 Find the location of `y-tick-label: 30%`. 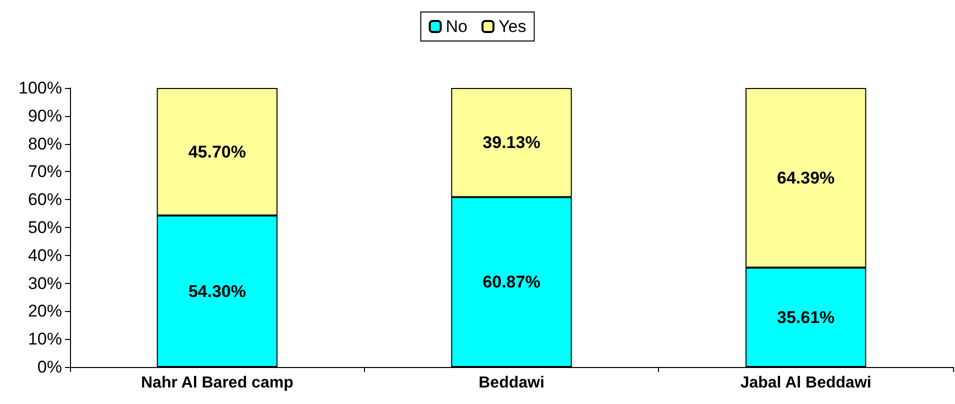

y-tick-label: 30% is located at coordinates (45, 283).